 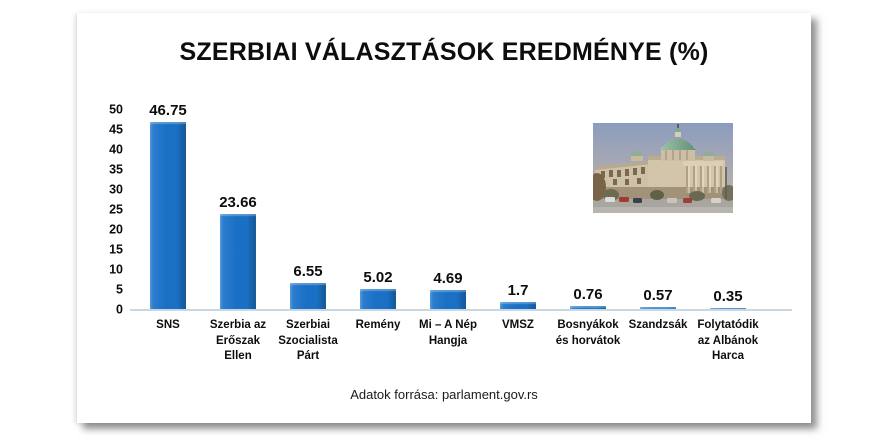 I want to click on y-tick-label: 15, so click(x=116, y=248).